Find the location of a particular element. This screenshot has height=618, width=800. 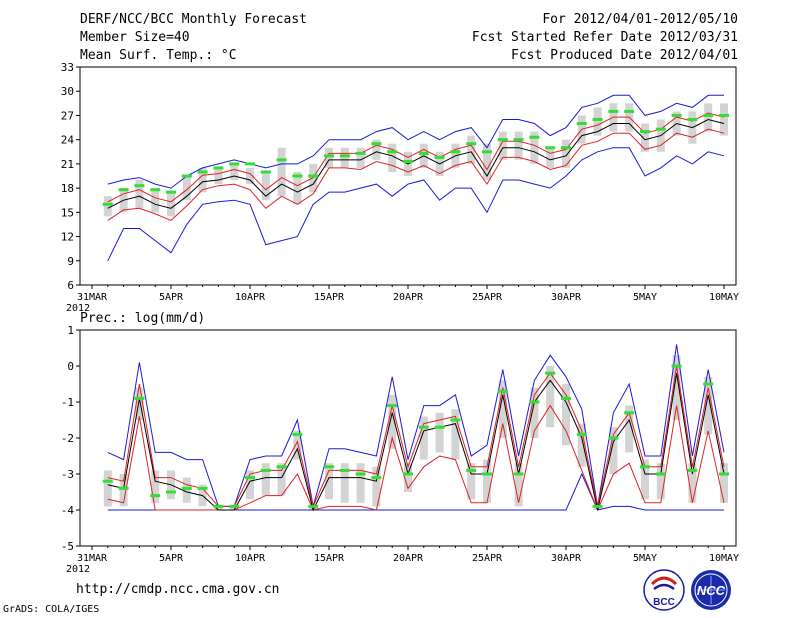

y-tick-label: 6 is located at coordinates (70, 285).